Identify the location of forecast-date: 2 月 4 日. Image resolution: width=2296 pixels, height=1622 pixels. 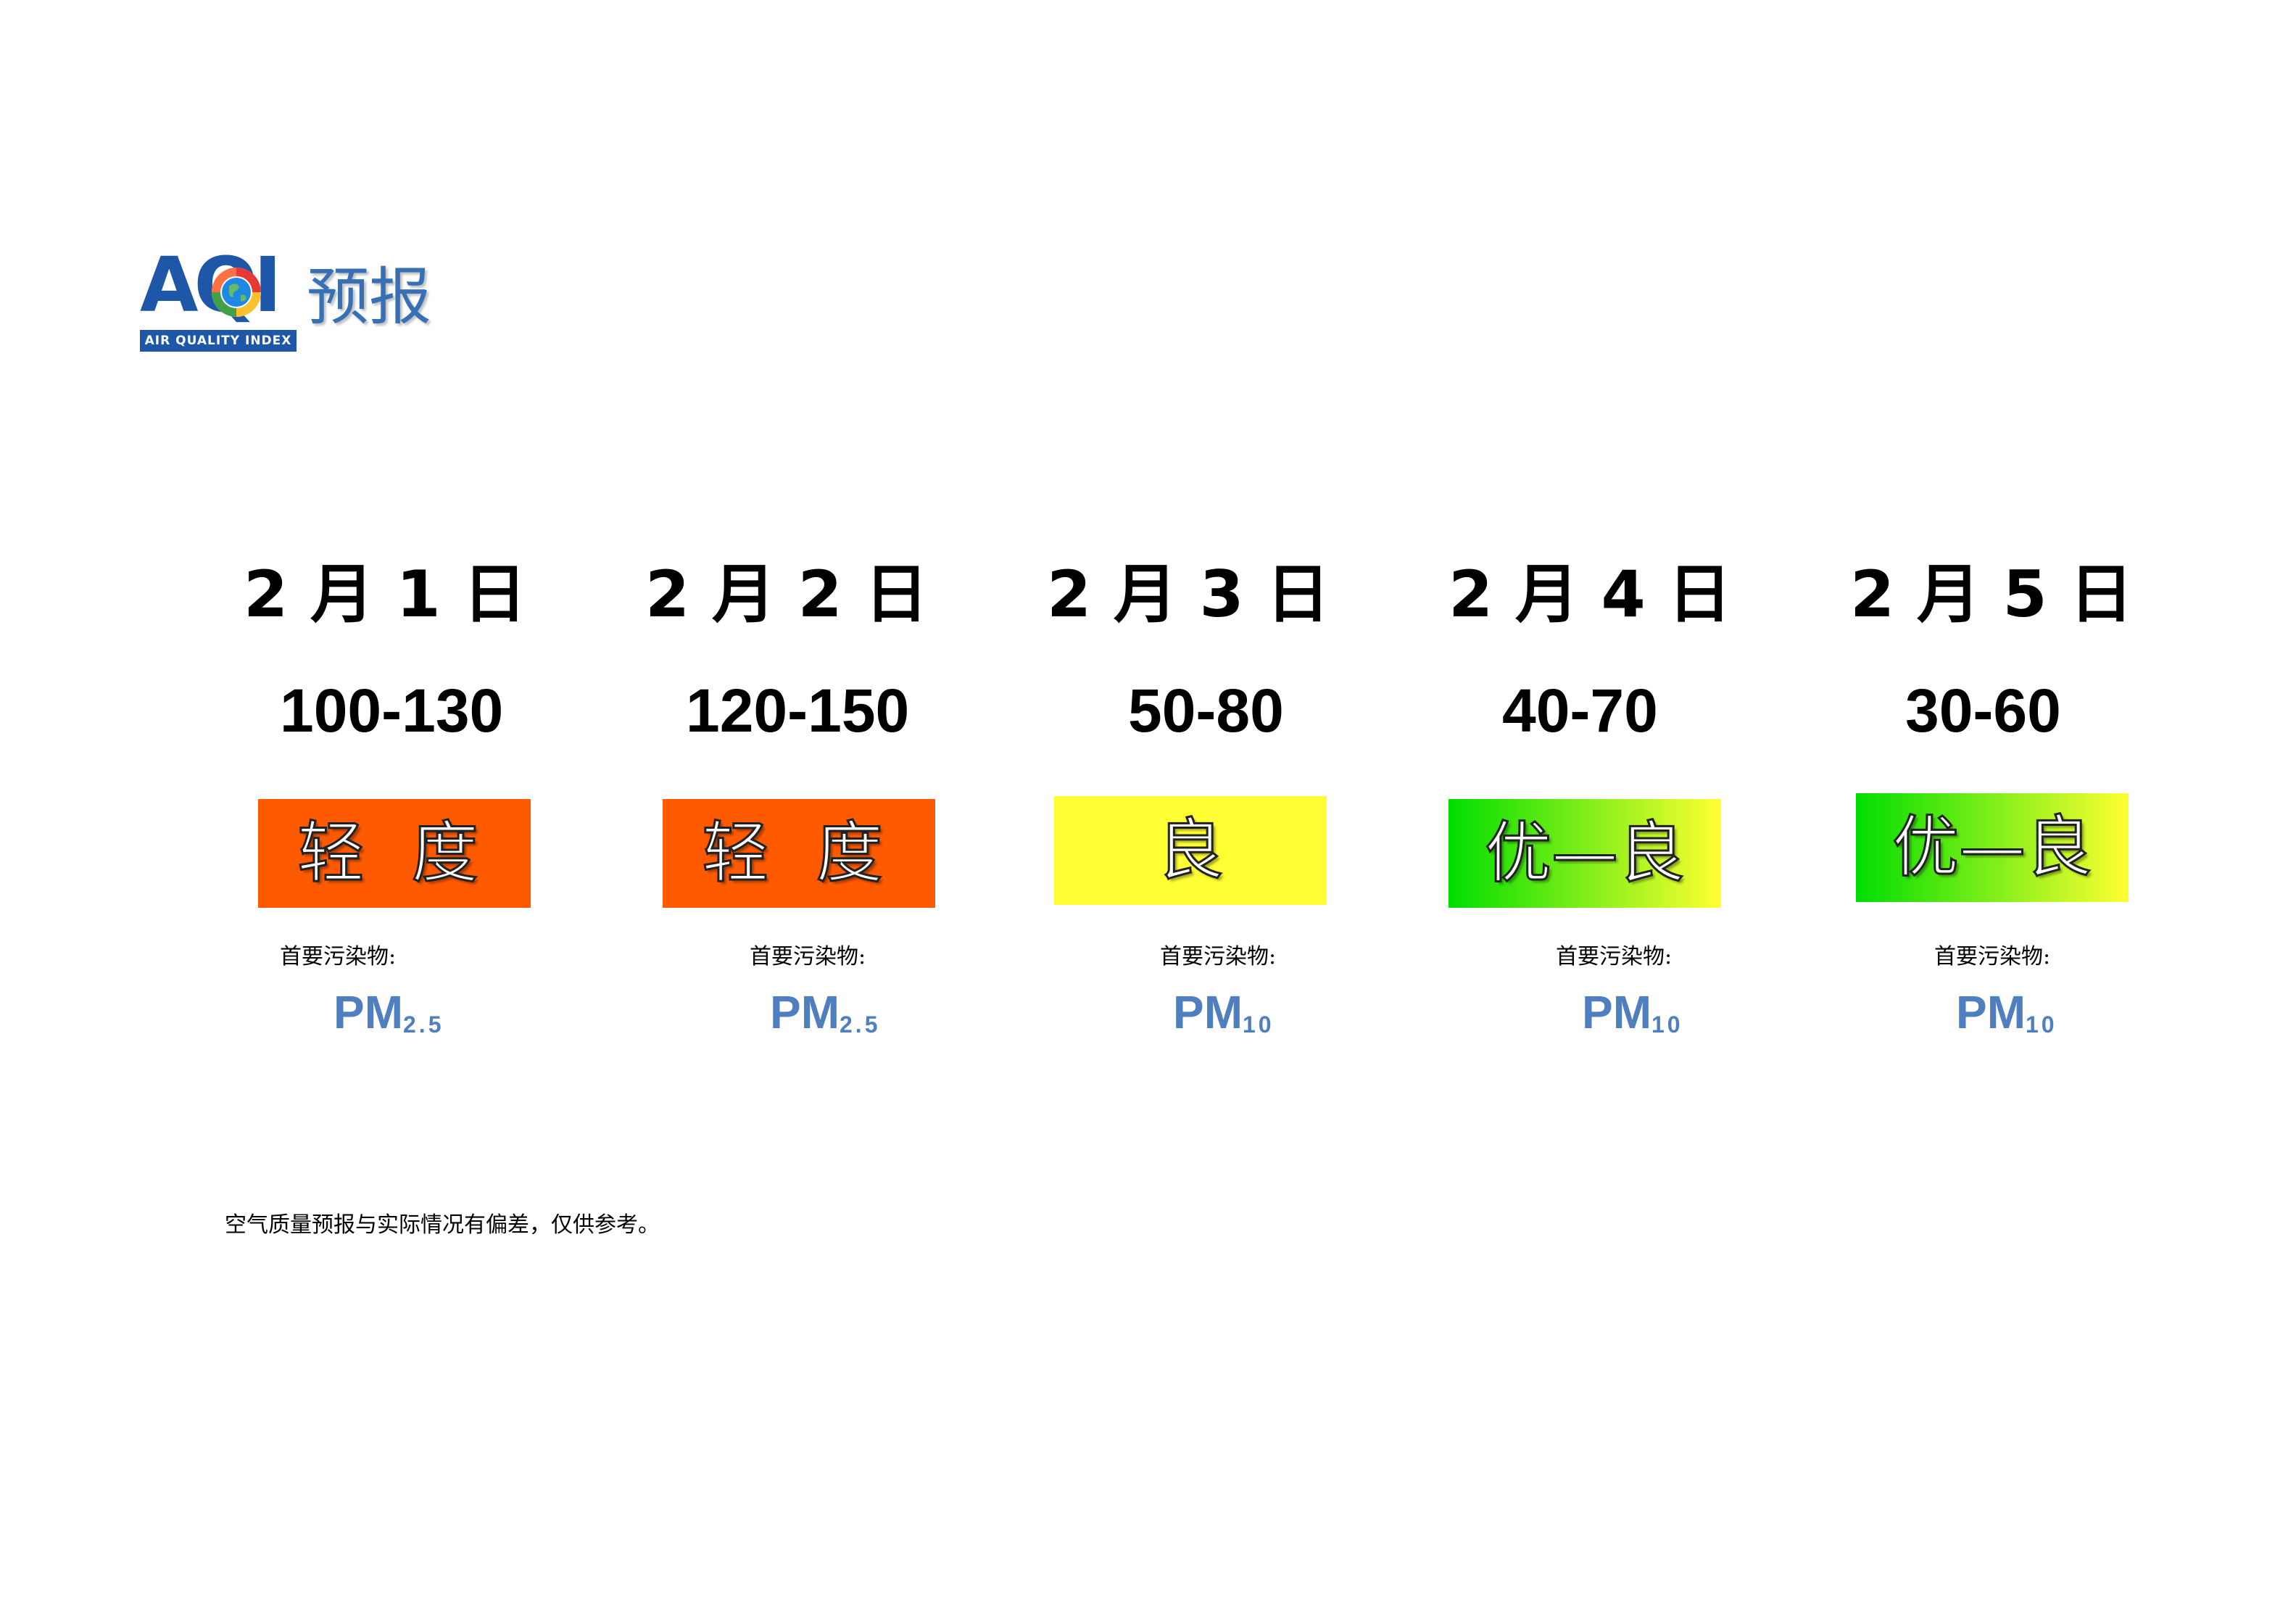
(1590, 594).